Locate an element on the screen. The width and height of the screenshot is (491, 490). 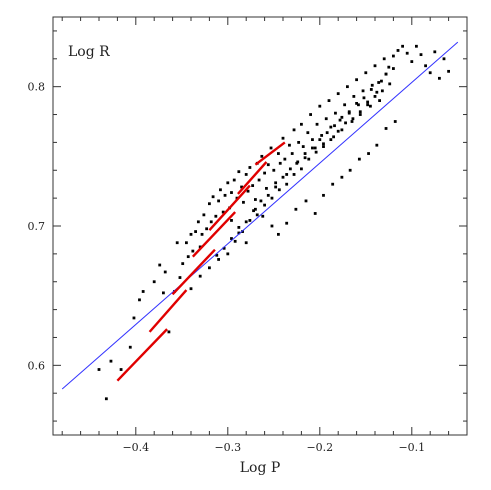
x-tick-label: −0.4 is located at coordinates (135, 447).